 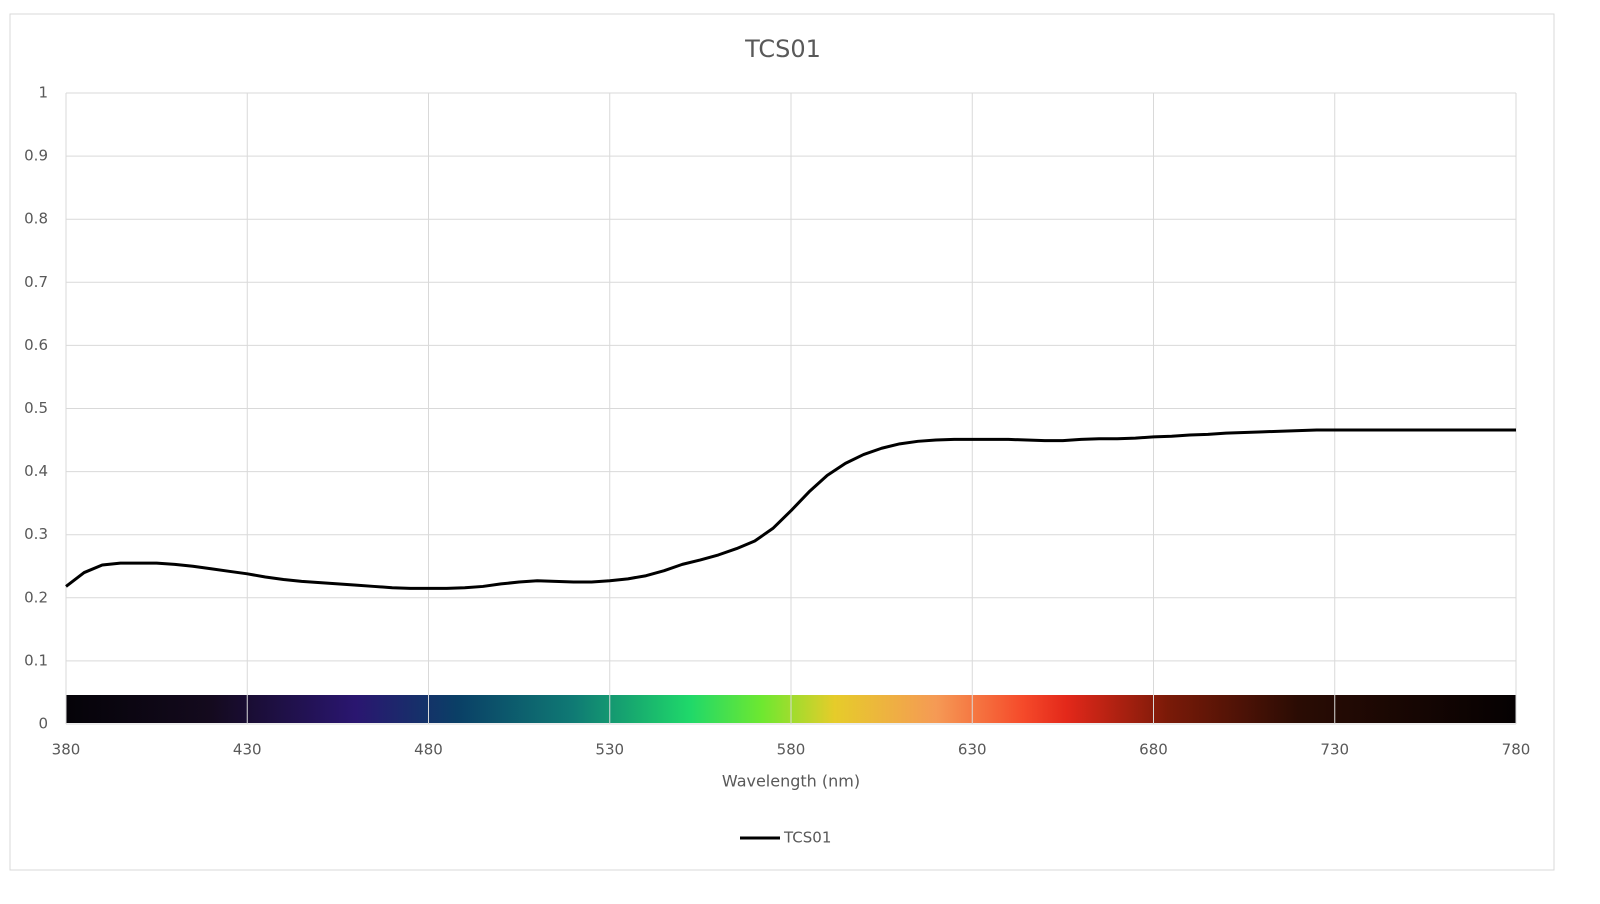 What do you see at coordinates (782, 49) in the screenshot?
I see `chart-title: TCS01` at bounding box center [782, 49].